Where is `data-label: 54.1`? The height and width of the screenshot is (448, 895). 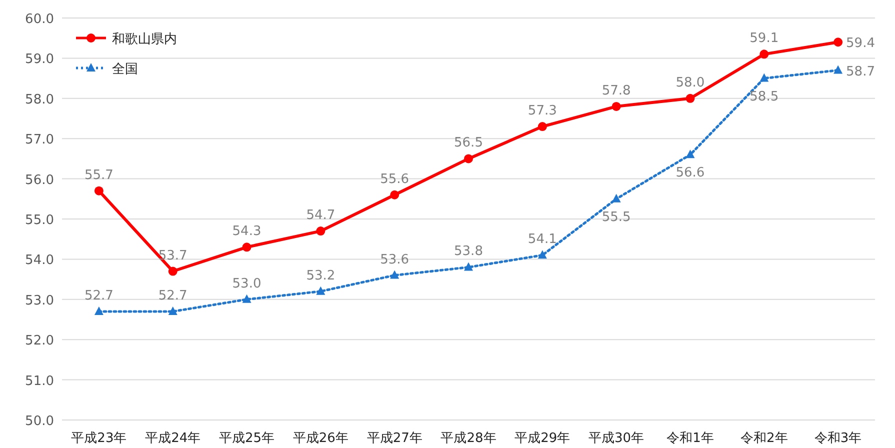
data-label: 54.1 is located at coordinates (542, 240).